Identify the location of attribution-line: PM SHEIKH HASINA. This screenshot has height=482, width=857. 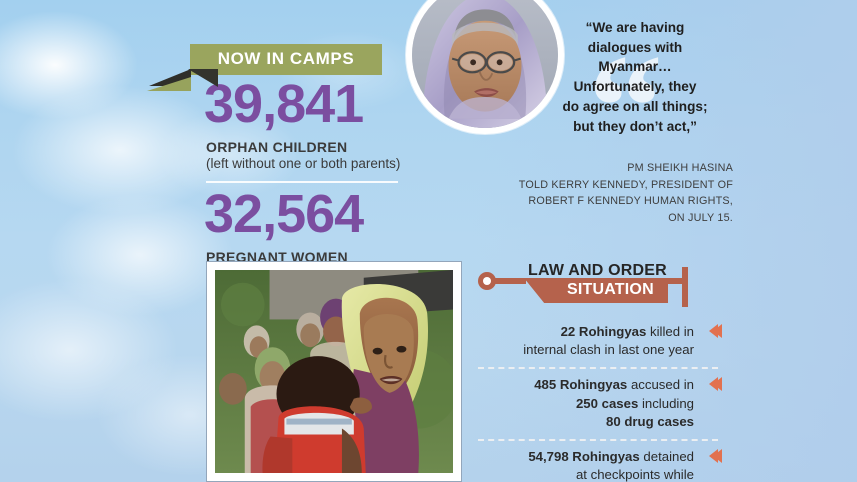
(680, 168).